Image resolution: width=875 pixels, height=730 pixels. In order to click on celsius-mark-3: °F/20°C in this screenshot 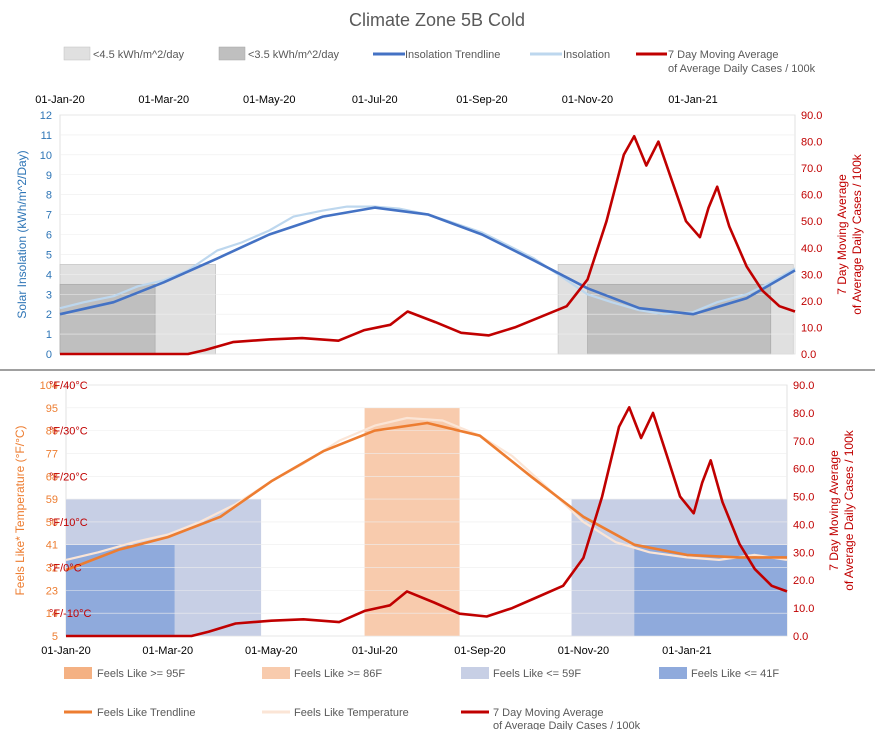, I will do `click(68, 477)`.